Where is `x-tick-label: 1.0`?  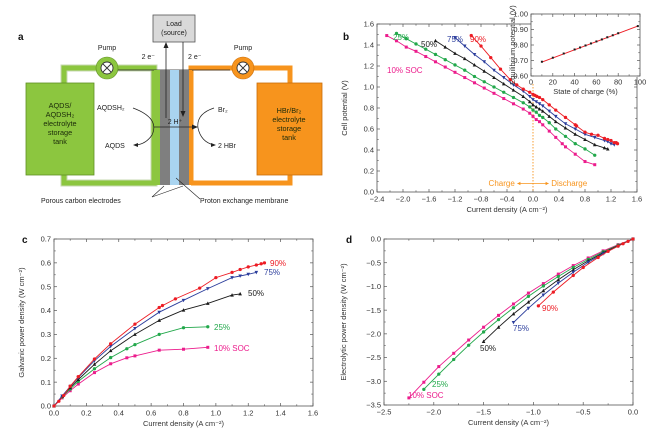
x-tick-label: 1.0 is located at coordinates (216, 413).